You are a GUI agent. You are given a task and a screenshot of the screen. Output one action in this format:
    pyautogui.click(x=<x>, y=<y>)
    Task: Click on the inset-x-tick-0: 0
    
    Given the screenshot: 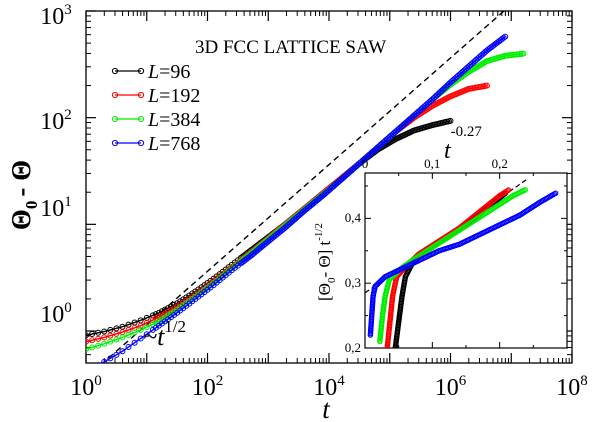 What is the action you would take?
    pyautogui.click(x=365, y=163)
    